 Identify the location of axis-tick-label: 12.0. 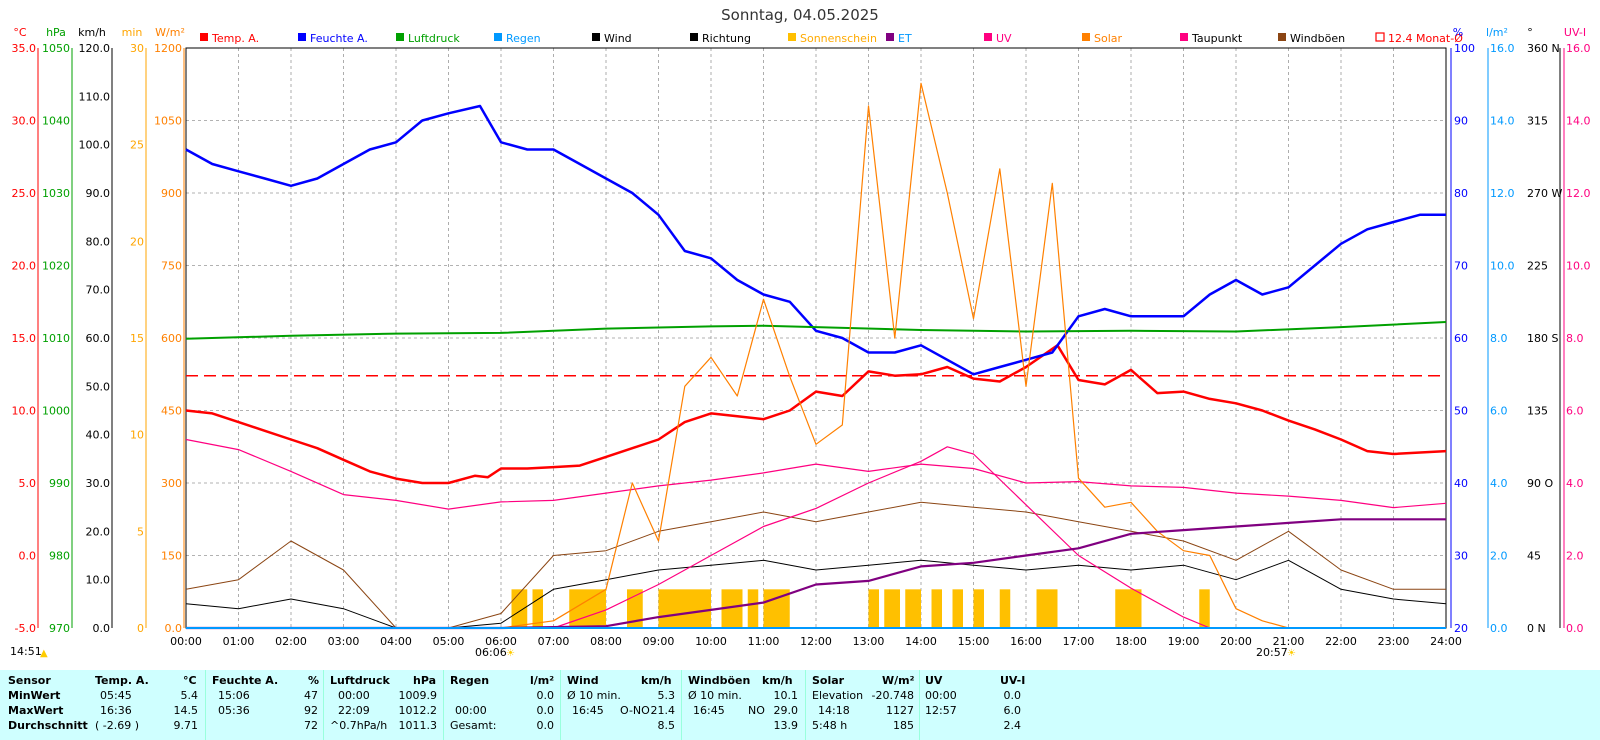
(1502, 193).